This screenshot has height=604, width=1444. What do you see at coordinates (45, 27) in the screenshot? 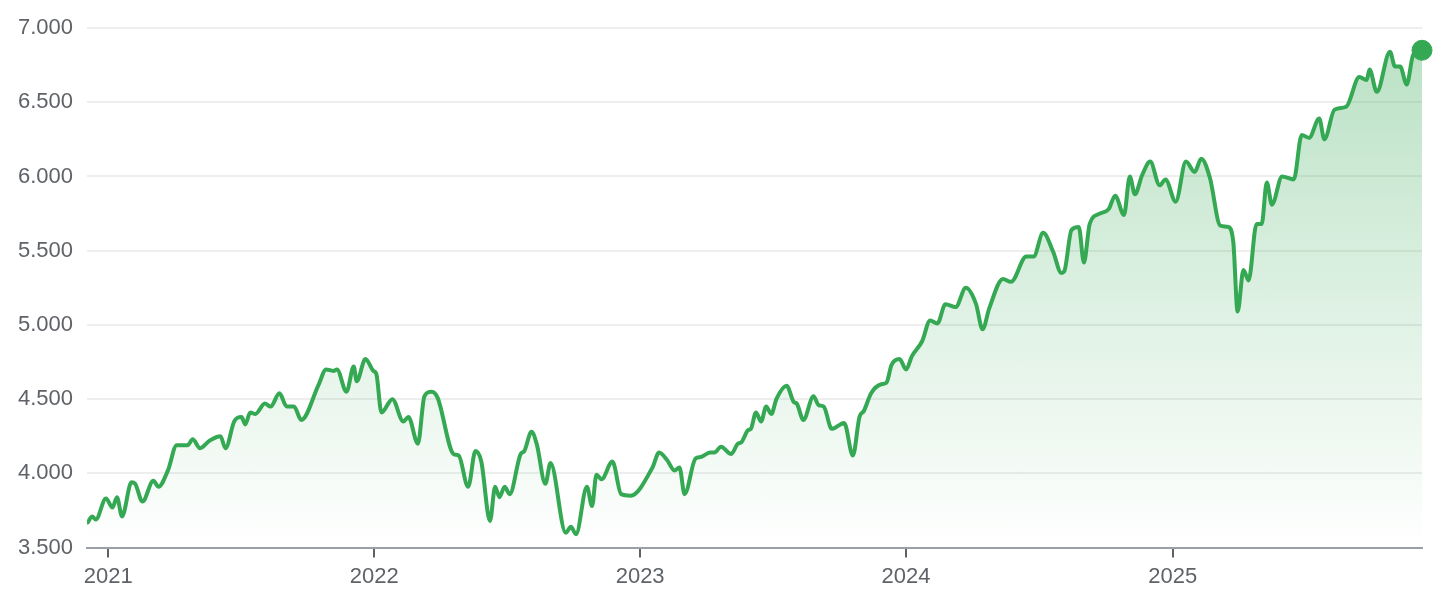
I see `y-tick-label: 7.000` at bounding box center [45, 27].